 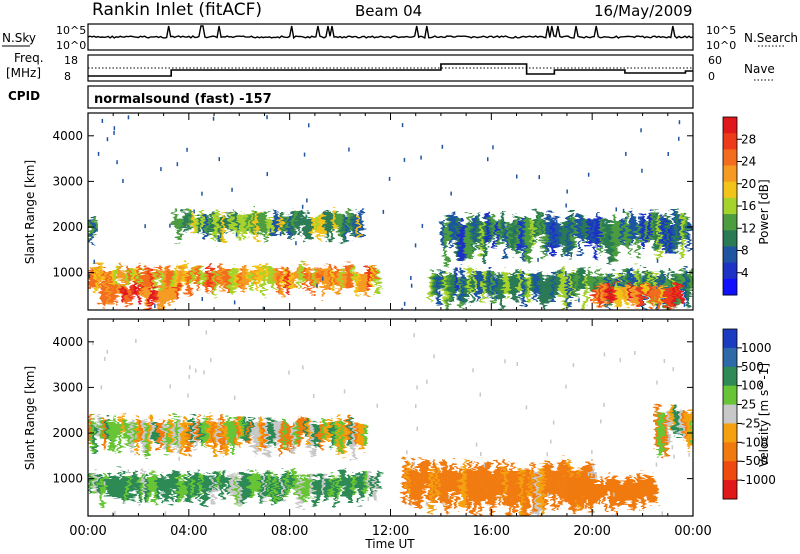 What do you see at coordinates (400, 37) in the screenshot?
I see `nsky-panel: N.Sky 10^5 10^0 10^5 10^0 N.Search` at bounding box center [400, 37].